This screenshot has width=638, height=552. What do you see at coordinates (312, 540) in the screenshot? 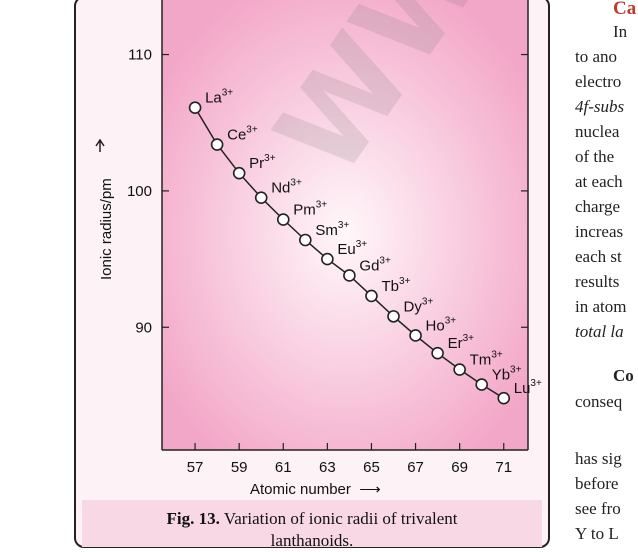
I see `caption-line-2: lanthanoids.` at bounding box center [312, 540].